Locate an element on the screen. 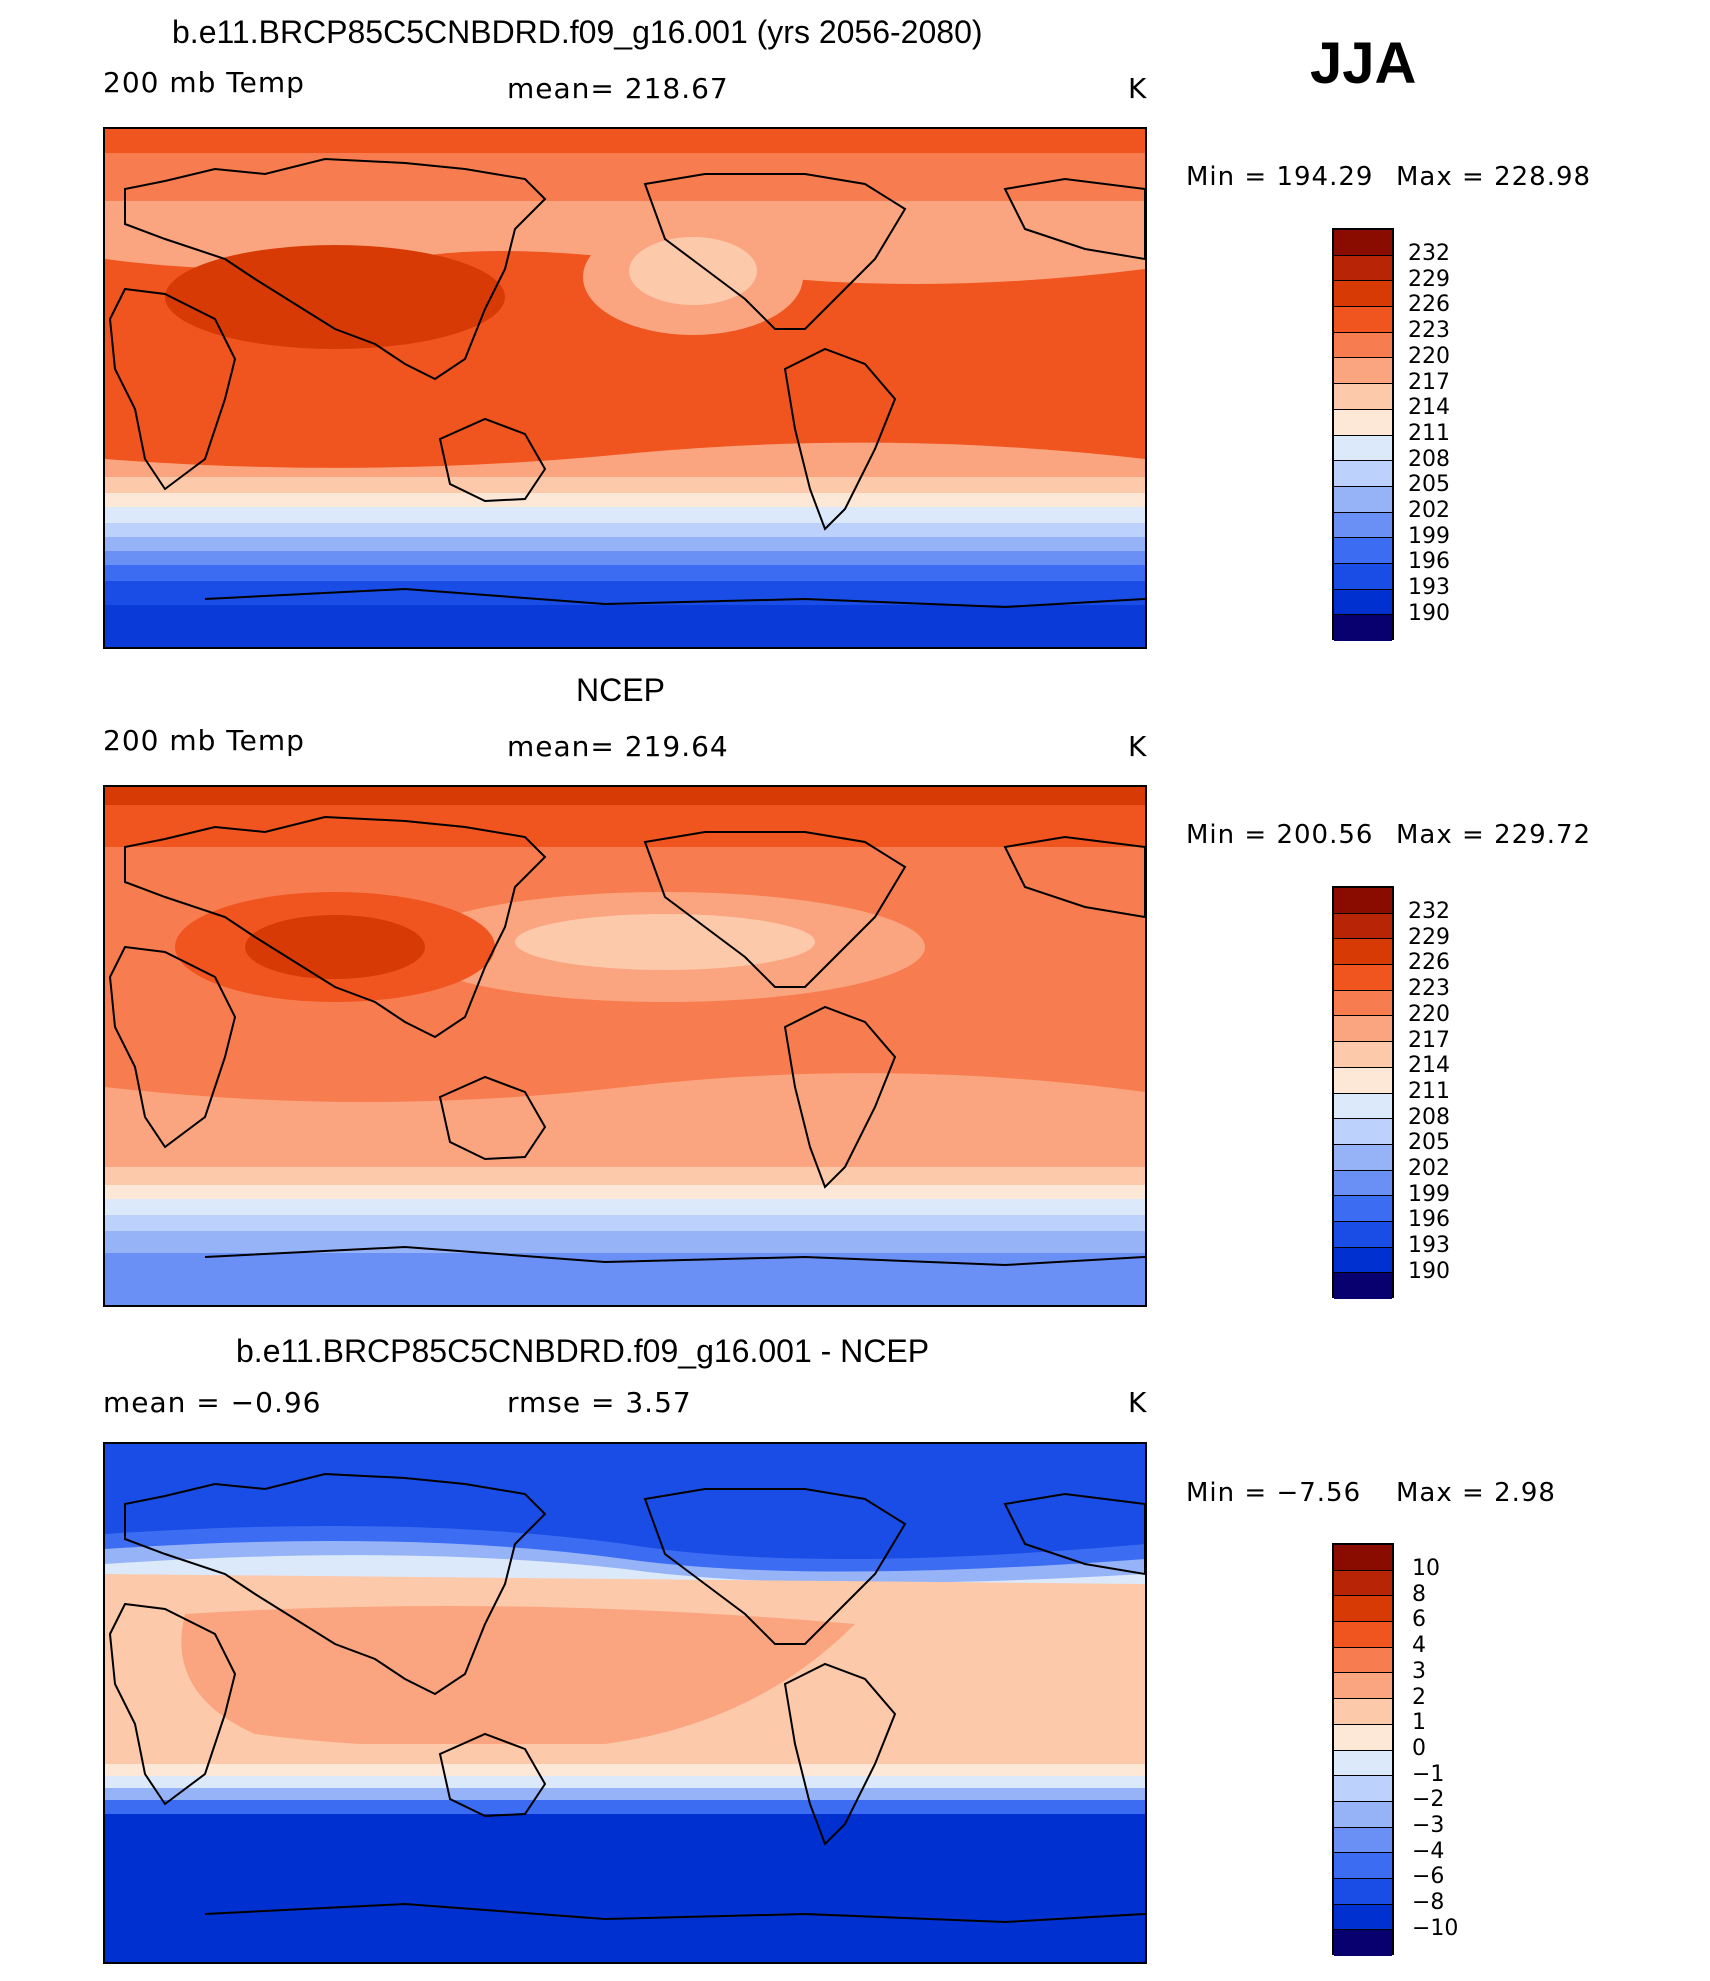 The width and height of the screenshot is (1710, 1981). colorbar-label: −3 is located at coordinates (1428, 1826).